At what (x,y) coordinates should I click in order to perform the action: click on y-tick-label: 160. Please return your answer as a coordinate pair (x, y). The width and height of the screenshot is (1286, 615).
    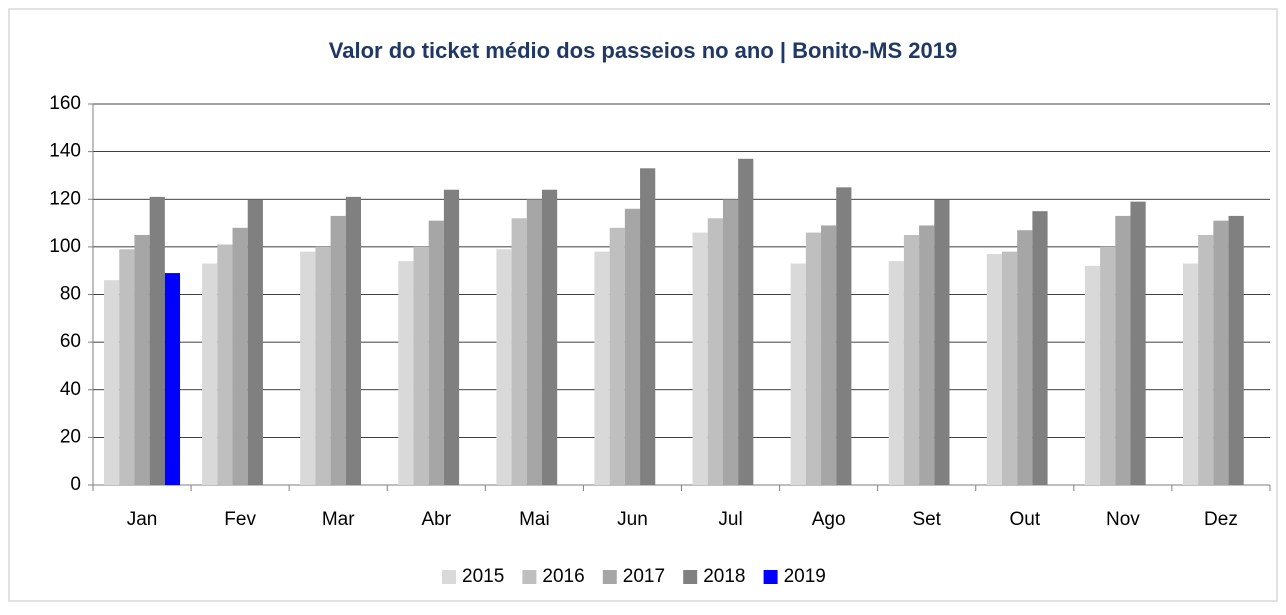
    Looking at the image, I should click on (65, 103).